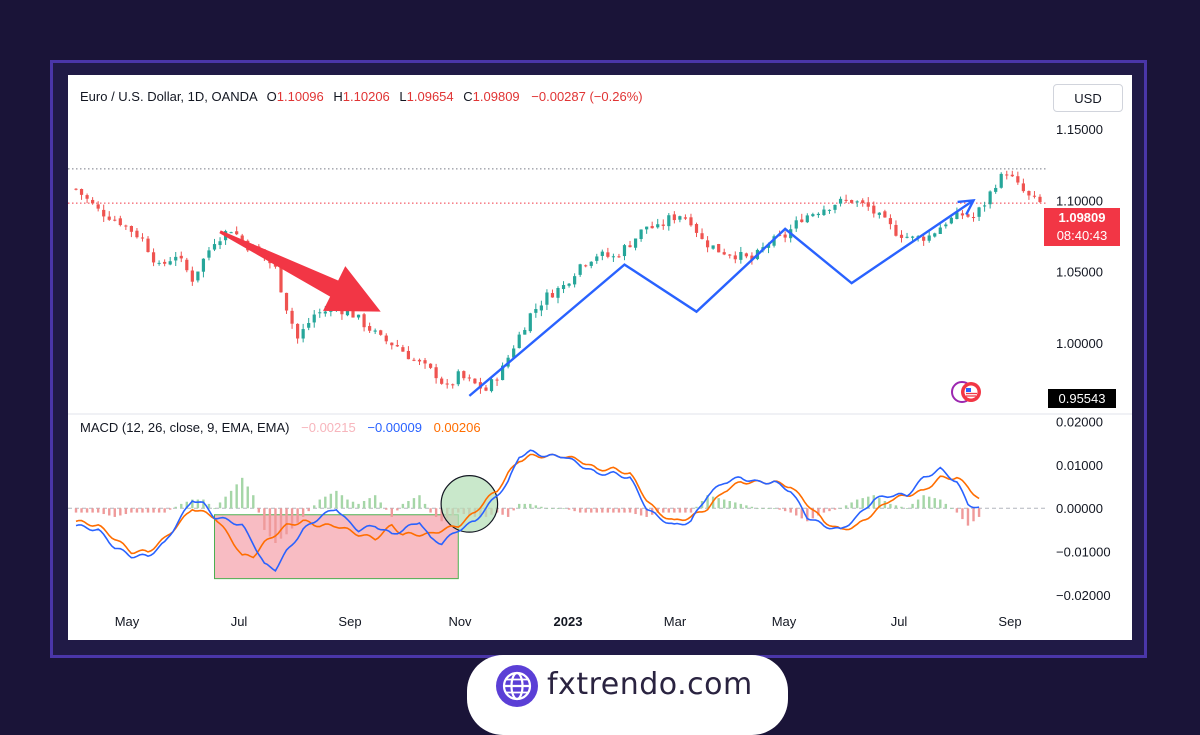 The height and width of the screenshot is (735, 1200). What do you see at coordinates (650, 684) in the screenshot?
I see `brand-name: fxtrendo.com` at bounding box center [650, 684].